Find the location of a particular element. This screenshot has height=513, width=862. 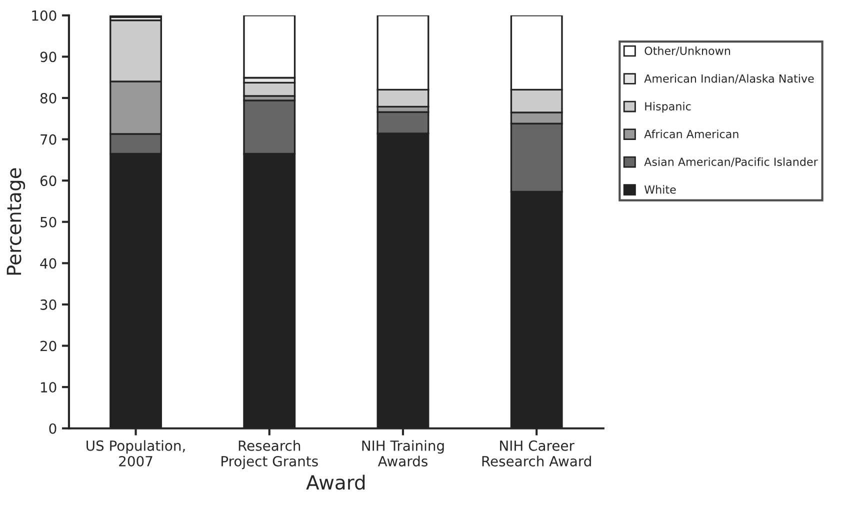

y-tick-label: 40 is located at coordinates (48, 263).